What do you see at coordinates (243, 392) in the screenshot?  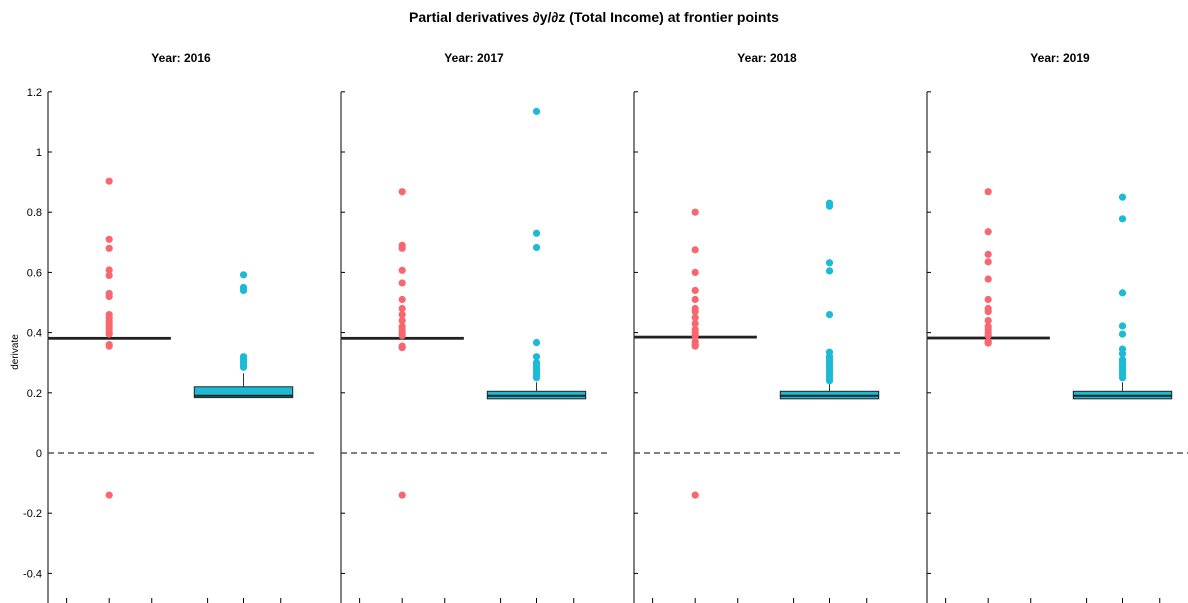 I see `box-cyan` at bounding box center [243, 392].